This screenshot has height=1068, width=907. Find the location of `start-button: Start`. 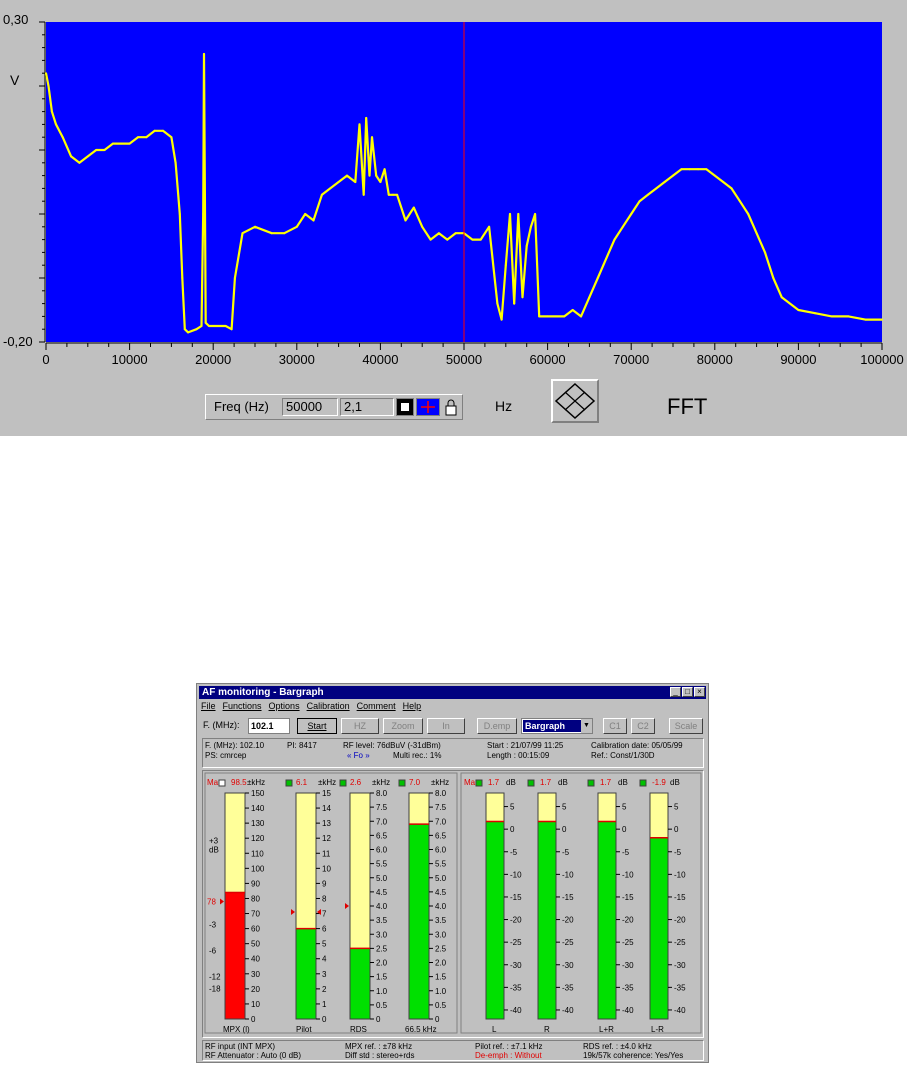

start-button: Start is located at coordinates (317, 726).